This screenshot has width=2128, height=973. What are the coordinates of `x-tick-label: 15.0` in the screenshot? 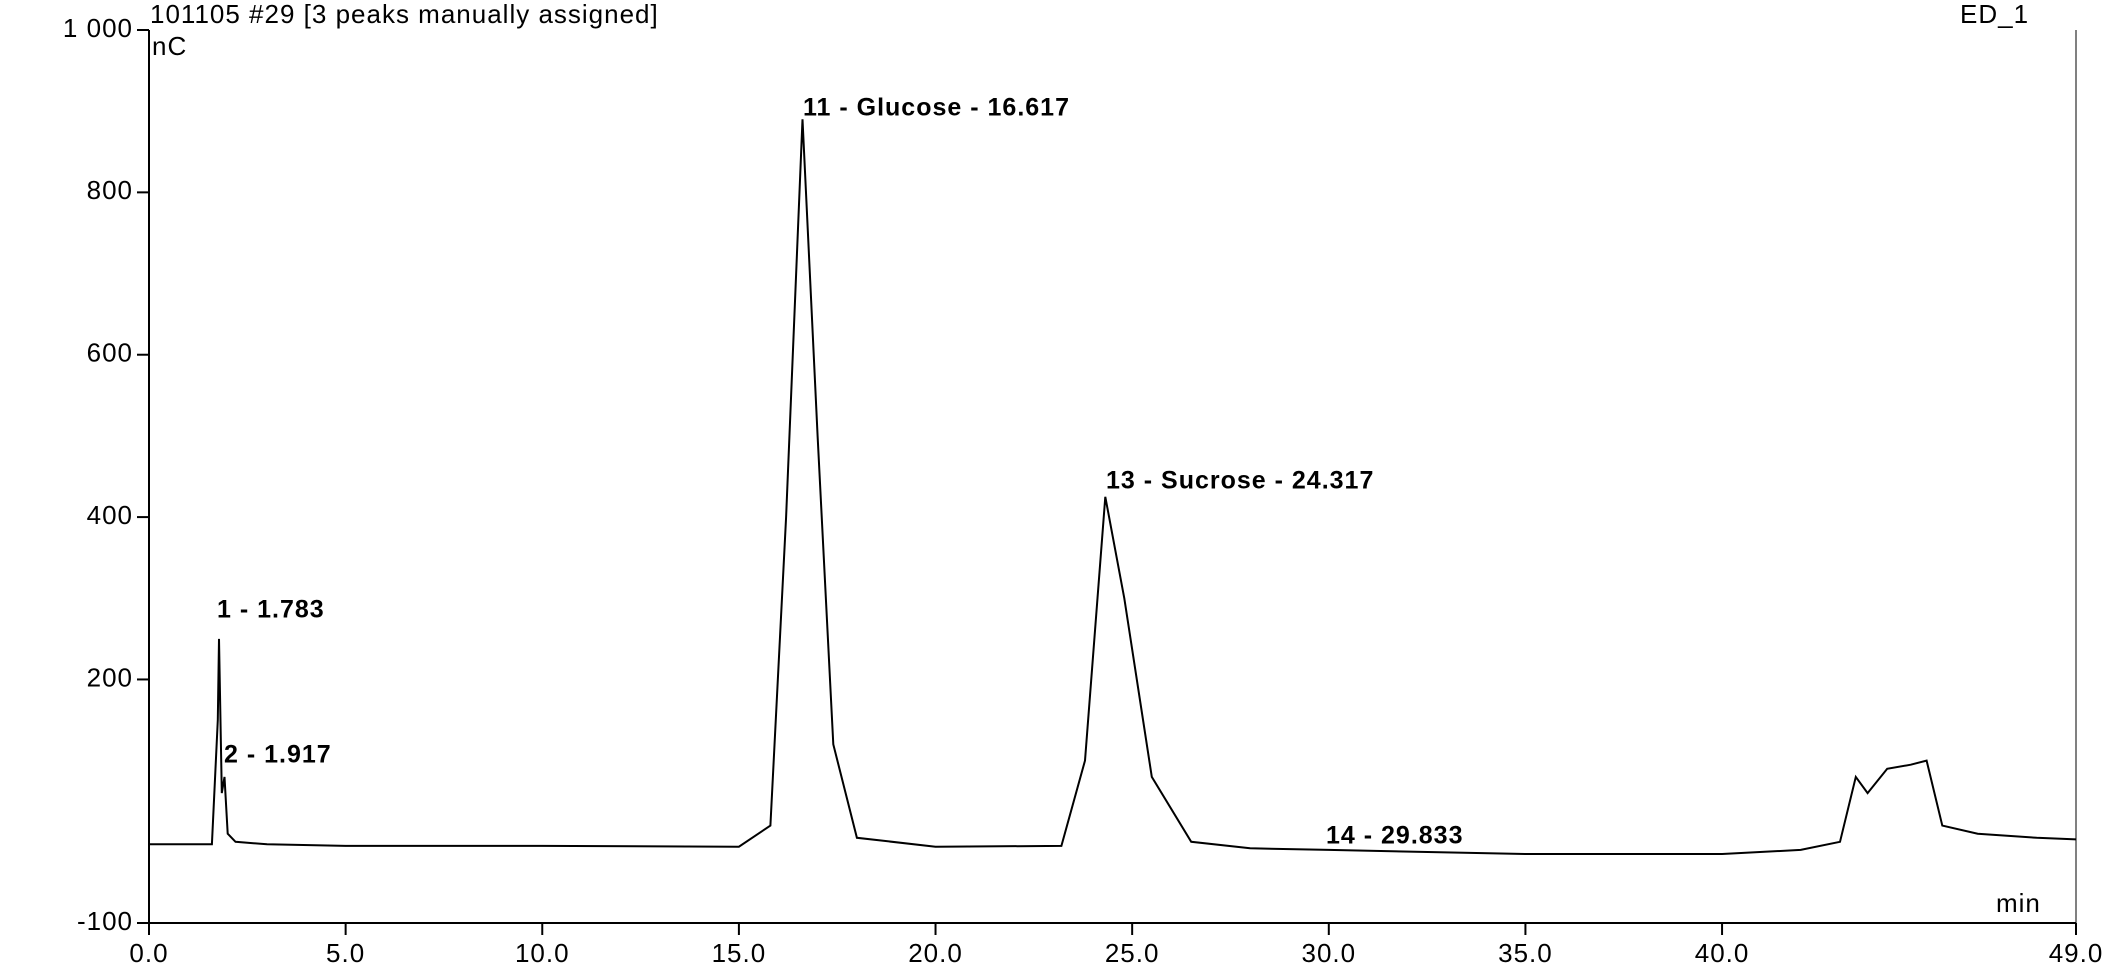 It's located at (739, 953).